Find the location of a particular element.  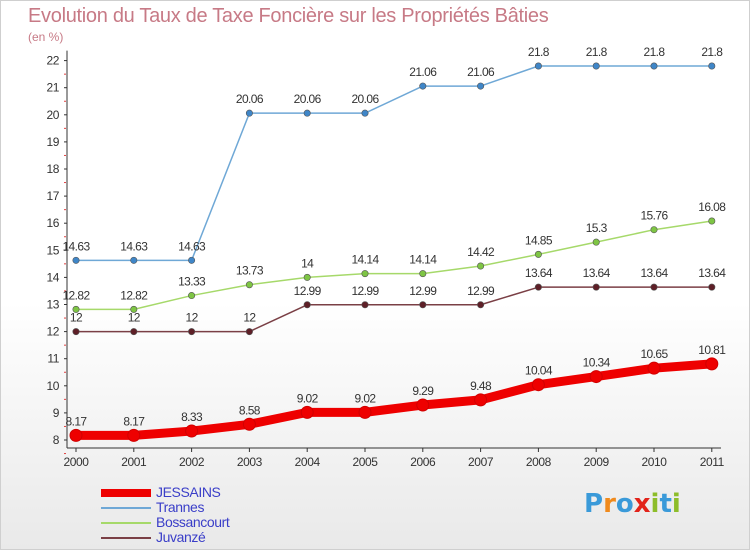

x-tick-label: 2011 is located at coordinates (712, 462).